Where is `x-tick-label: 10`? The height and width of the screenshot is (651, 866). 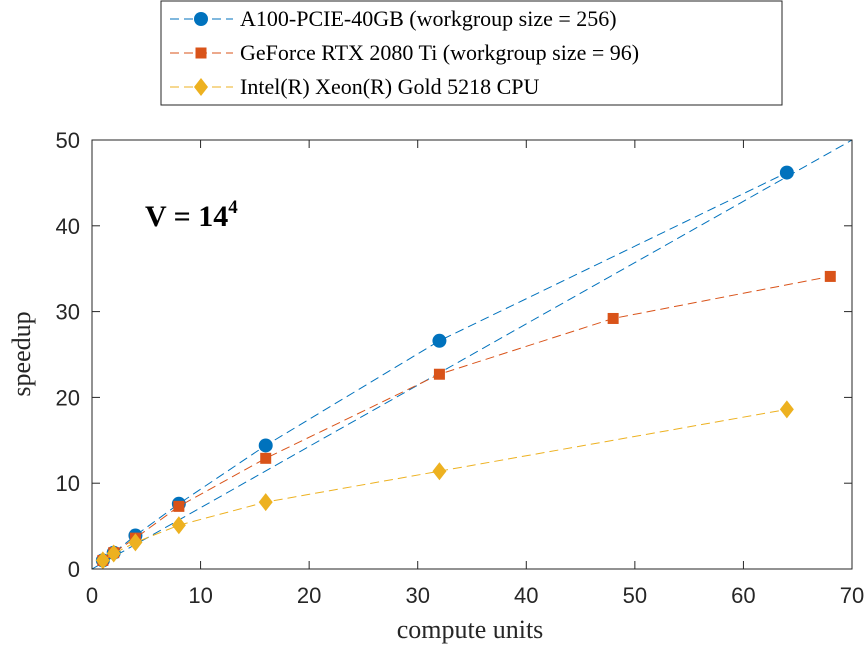 x-tick-label: 10 is located at coordinates (200, 595).